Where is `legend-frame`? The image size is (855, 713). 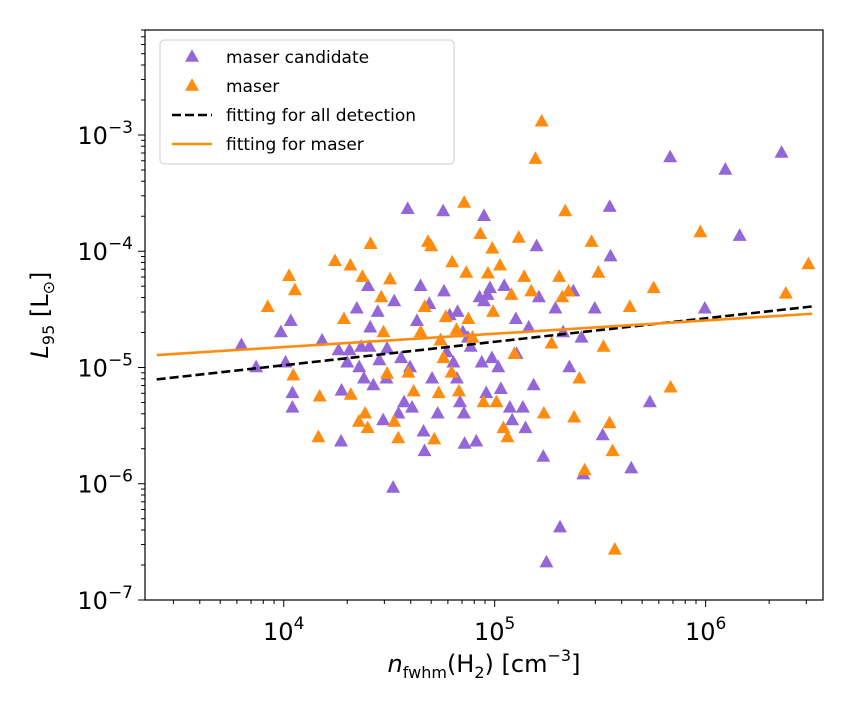
legend-frame is located at coordinates (307, 102).